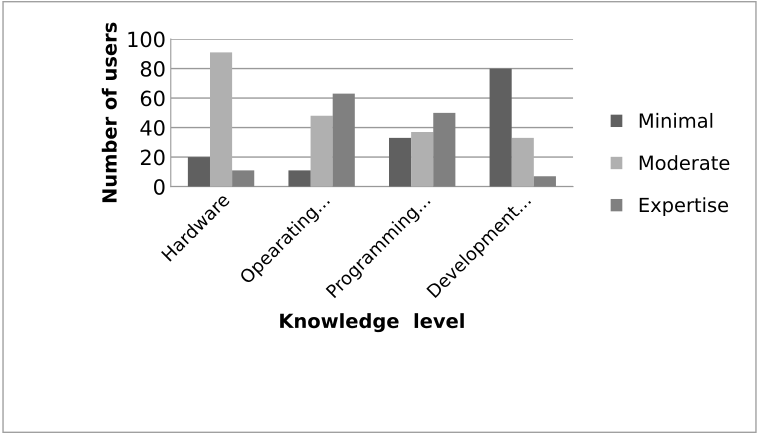  What do you see at coordinates (685, 162) in the screenshot?
I see `legend-label: Moderate` at bounding box center [685, 162].